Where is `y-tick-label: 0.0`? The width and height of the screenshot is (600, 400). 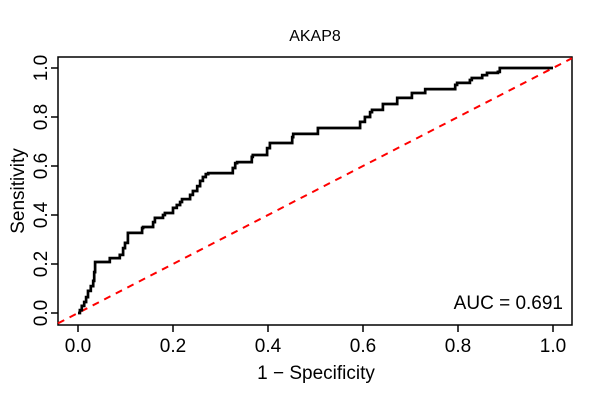 y-tick-label: 0.0 is located at coordinates (41, 313).